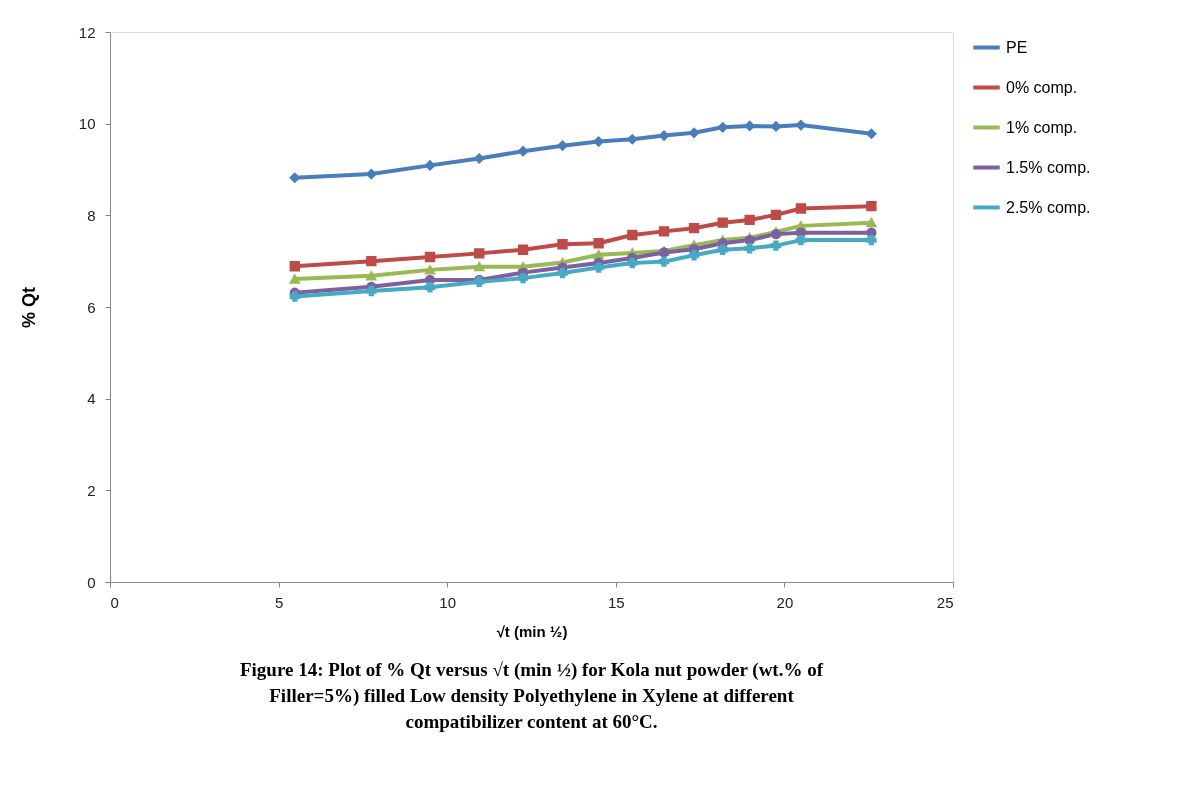  Describe the element at coordinates (532, 631) in the screenshot. I see `x-axis-title: √t (min ½)` at that location.